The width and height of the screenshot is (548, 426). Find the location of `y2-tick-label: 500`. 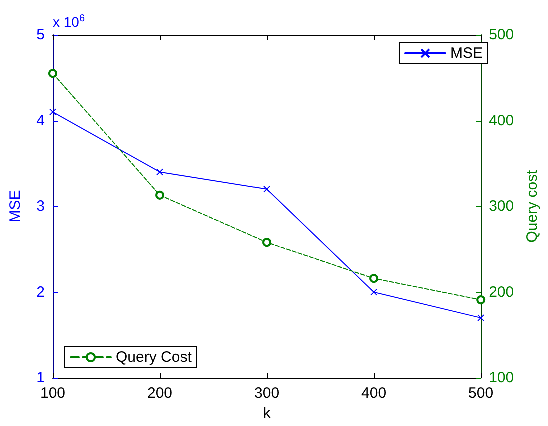

y2-tick-label: 500 is located at coordinates (501, 35).